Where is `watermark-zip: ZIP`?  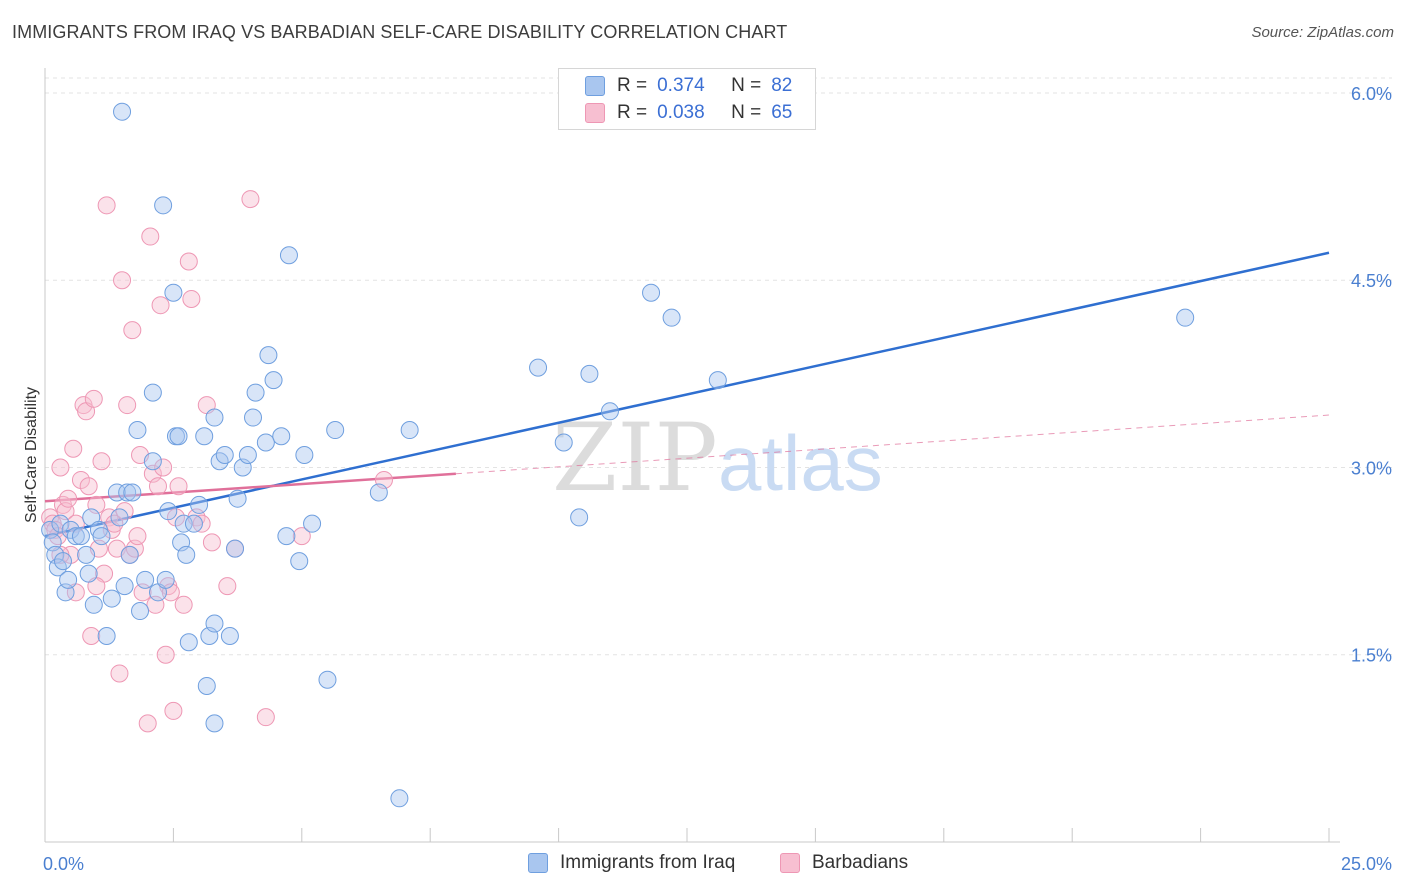
watermark-zip: ZIP is located at coordinates (635, 458).